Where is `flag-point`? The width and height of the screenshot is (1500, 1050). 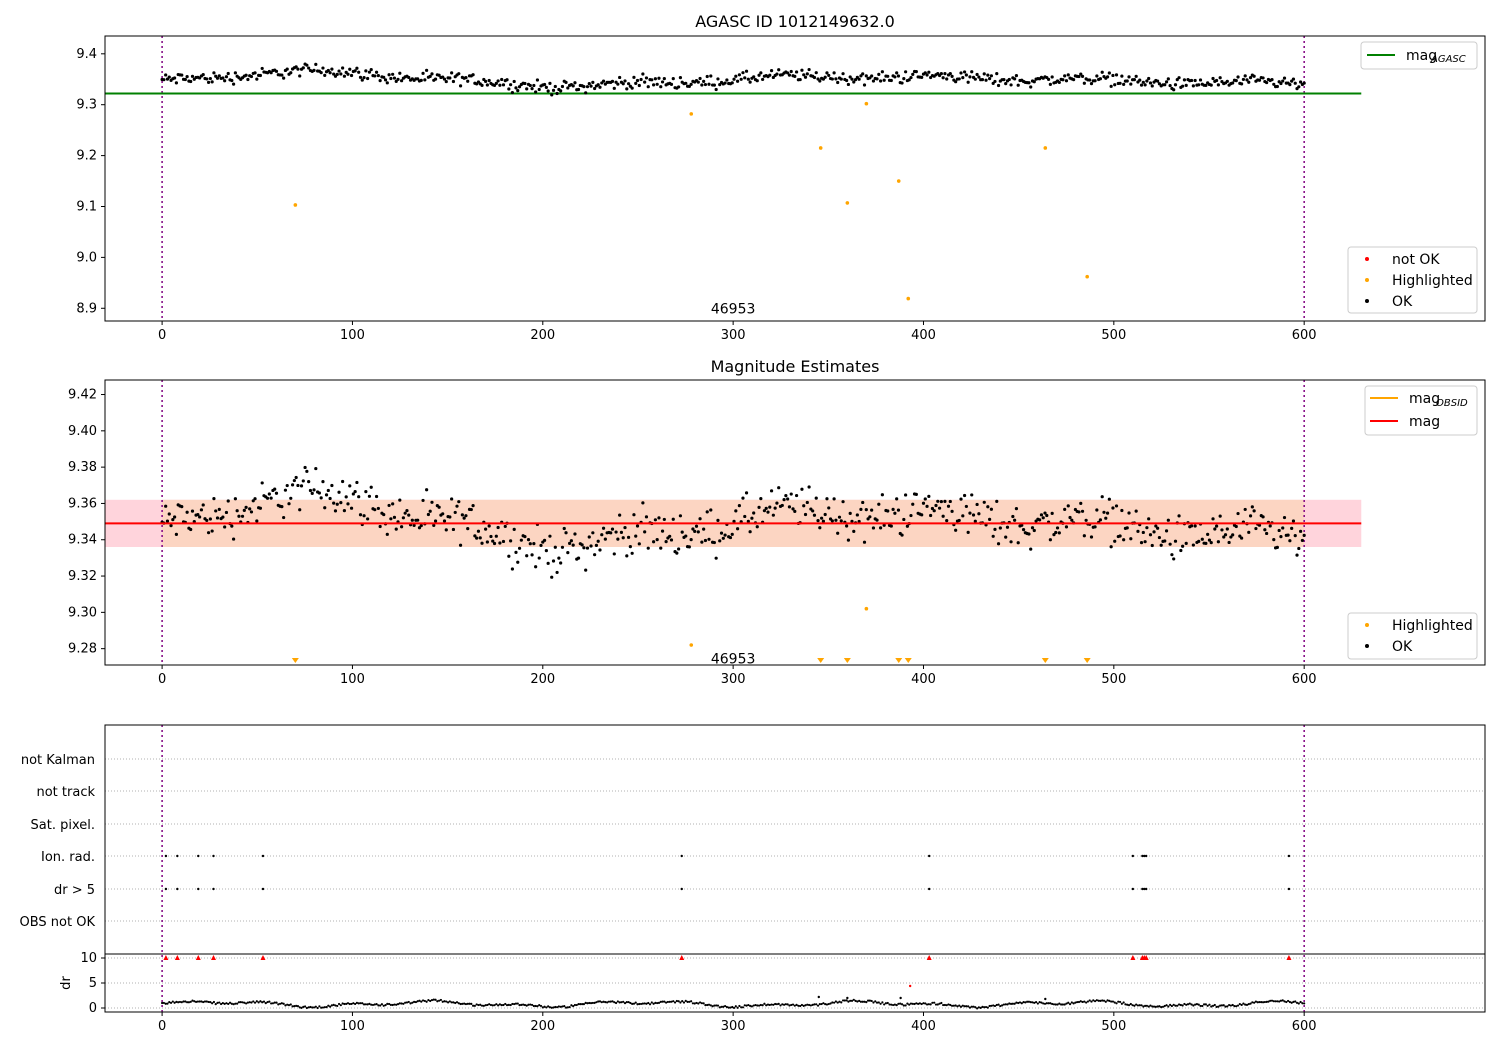
flag-point is located at coordinates (1133, 889).